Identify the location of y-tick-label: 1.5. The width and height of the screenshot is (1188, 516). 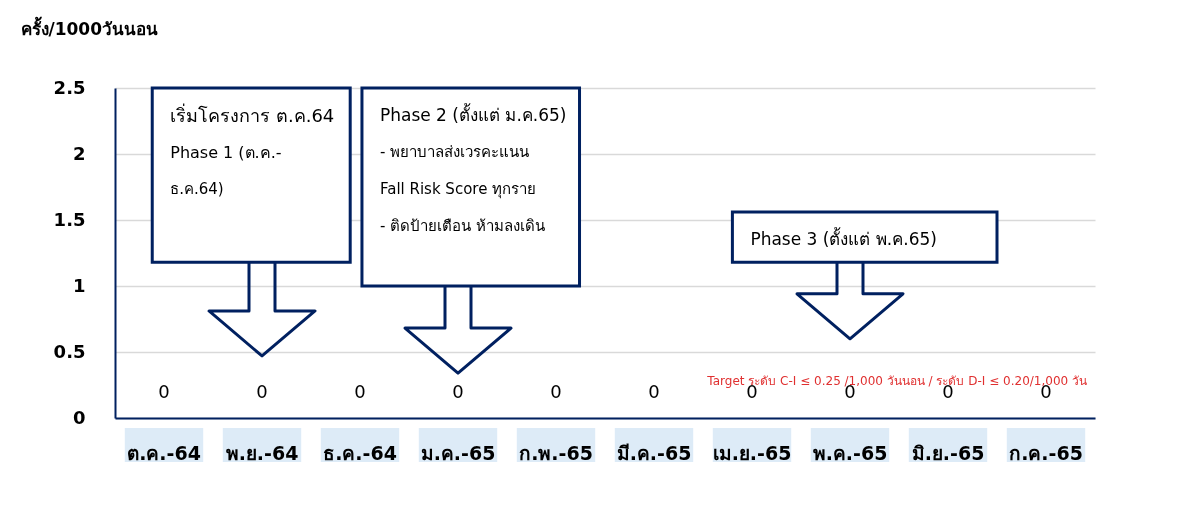
(69, 219).